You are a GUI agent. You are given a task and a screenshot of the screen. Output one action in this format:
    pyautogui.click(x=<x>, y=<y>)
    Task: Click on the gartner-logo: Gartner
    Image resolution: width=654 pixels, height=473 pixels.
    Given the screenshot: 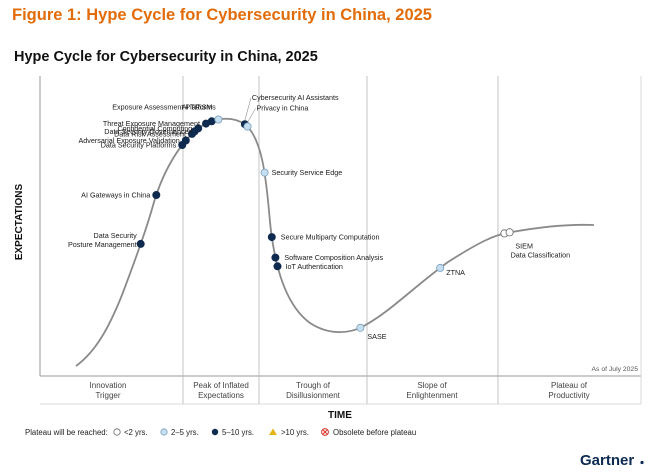 What is the action you would take?
    pyautogui.click(x=607, y=460)
    